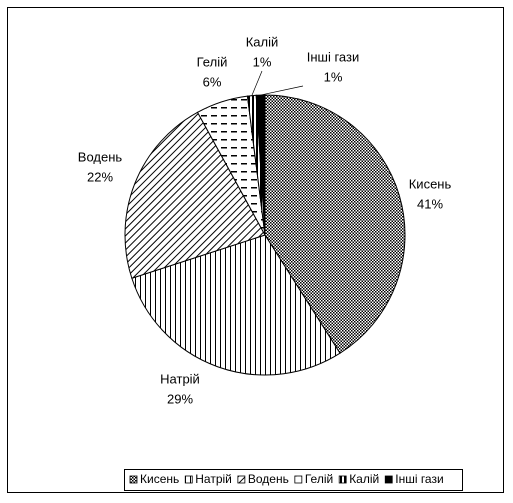 The image size is (513, 503). What do you see at coordinates (213, 479) in the screenshot?
I see `legend-label: Натрій` at bounding box center [213, 479].